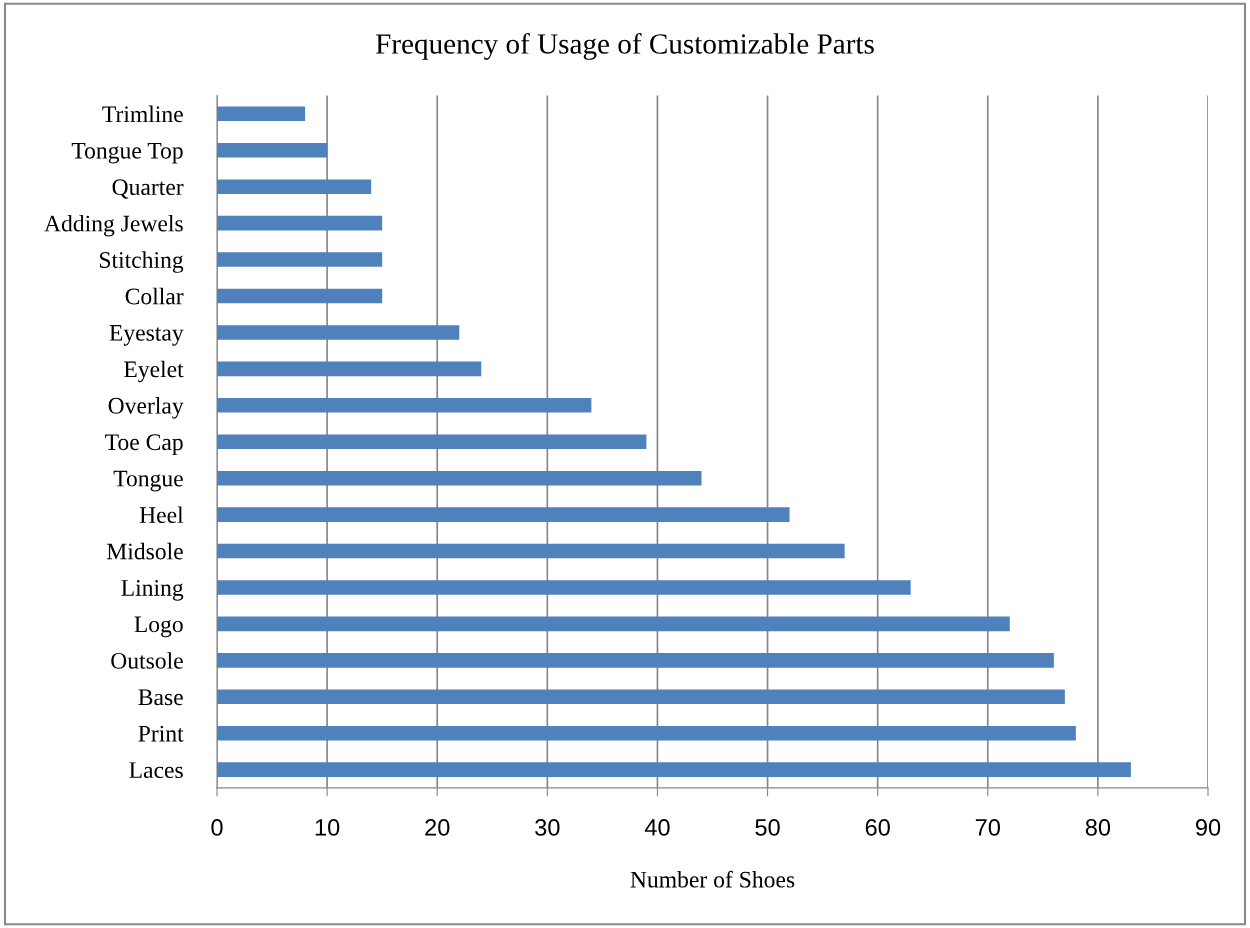  Describe the element at coordinates (217, 827) in the screenshot. I see `x-tick-label: 0` at that location.